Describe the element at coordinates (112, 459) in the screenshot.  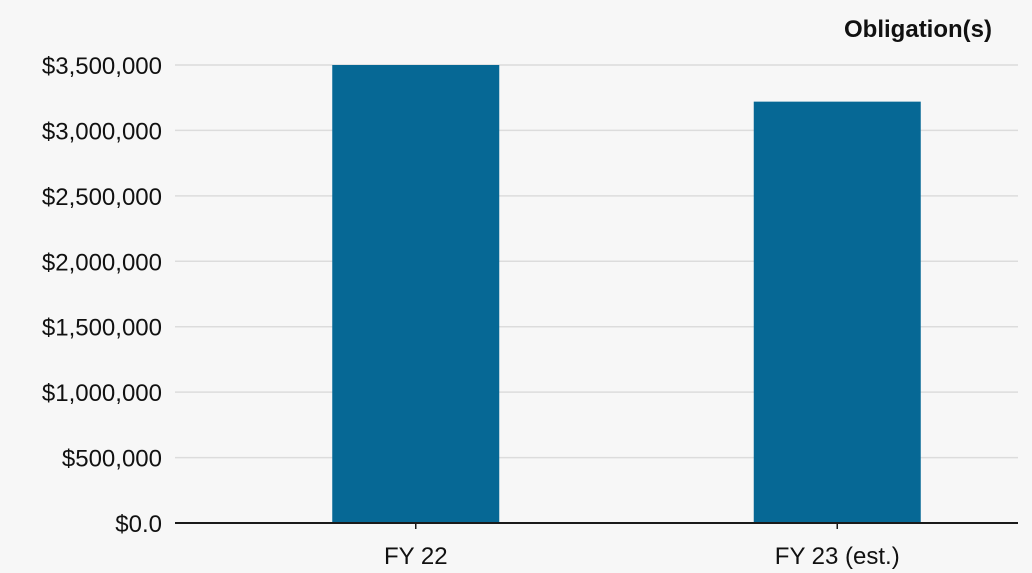
I see `y-tick-label: $500,000` at that location.